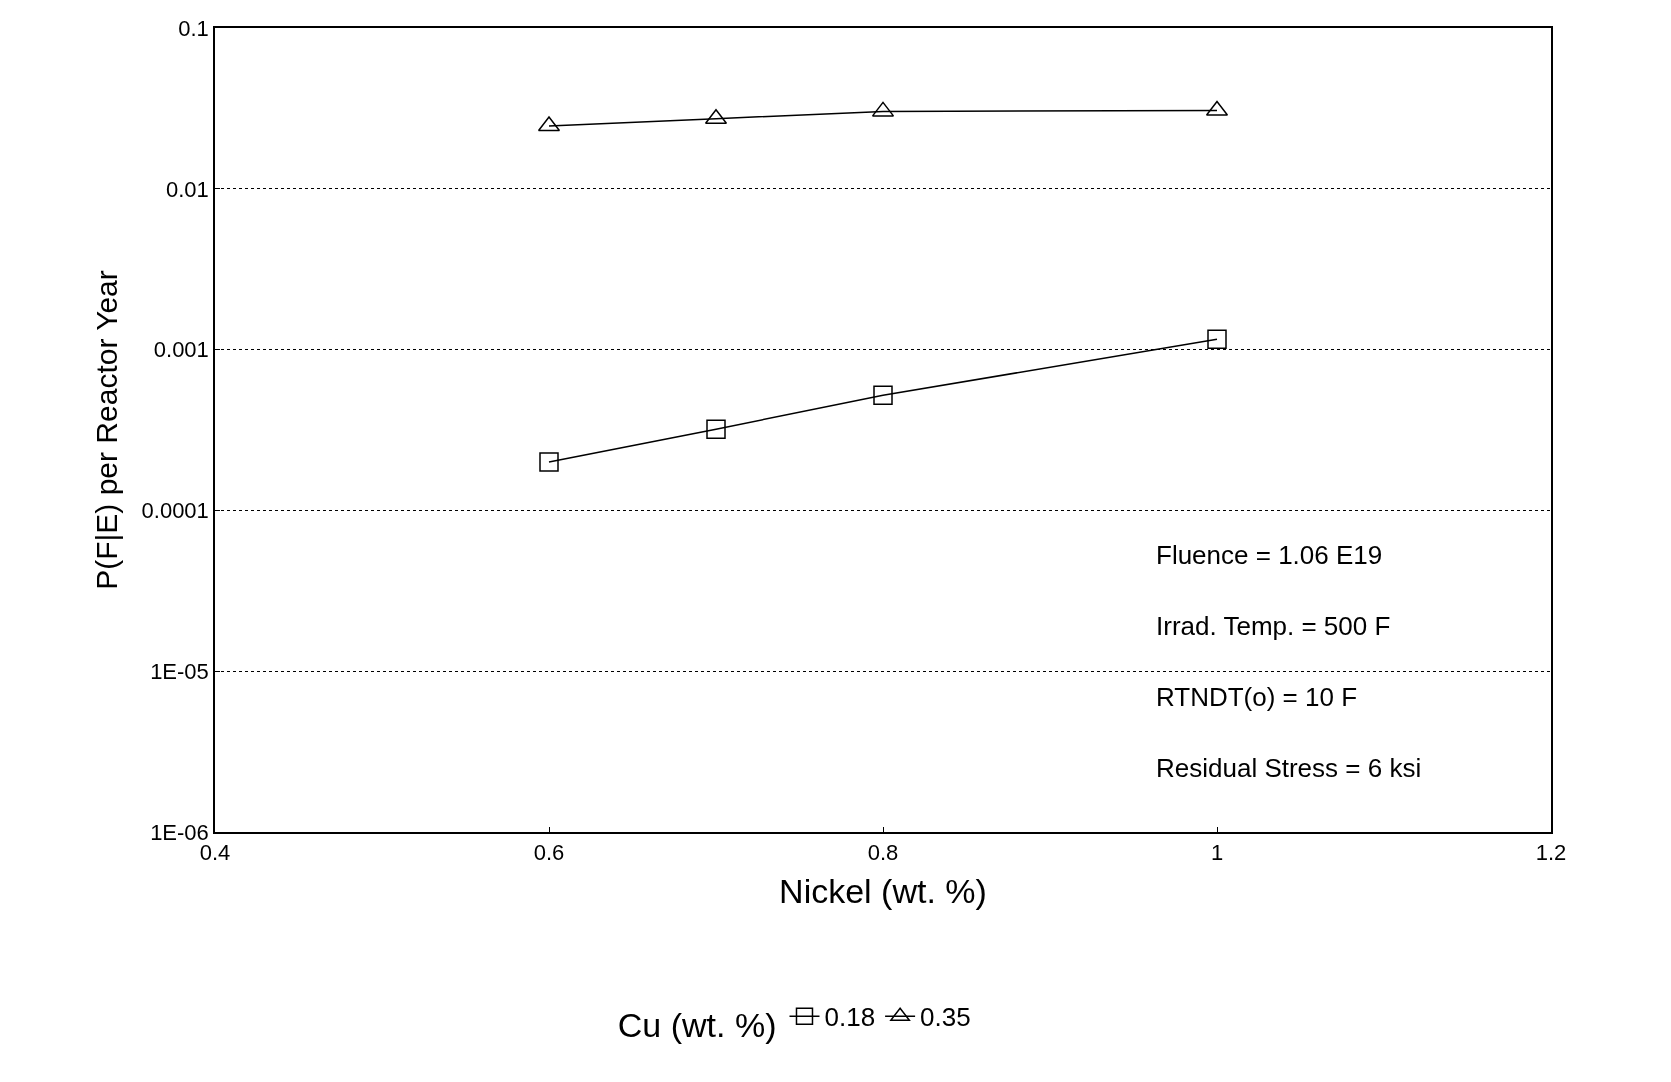 This screenshot has width=1671, height=1082. Describe the element at coordinates (1217, 853) in the screenshot. I see `x-tick-label: 1` at that location.